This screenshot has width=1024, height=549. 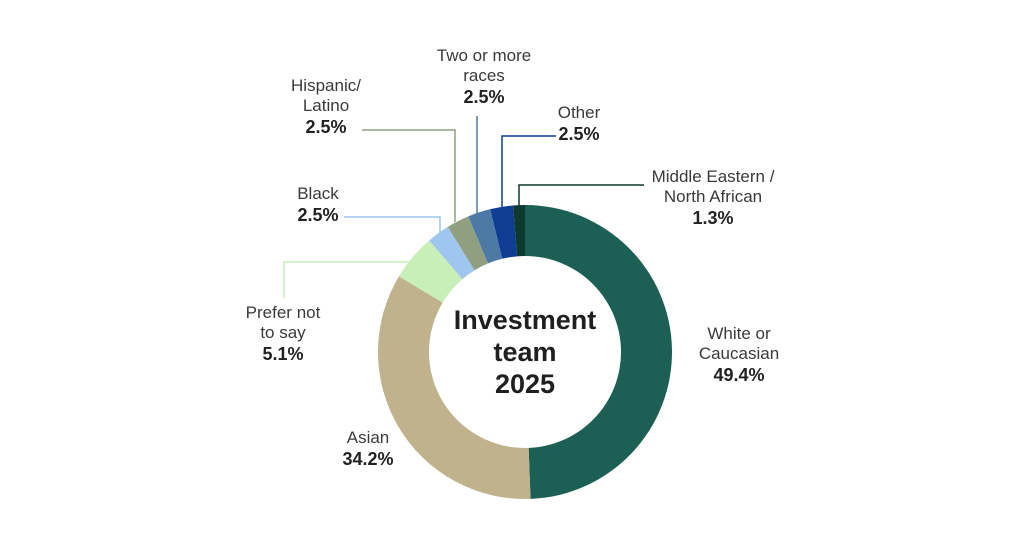 I want to click on slice-value-other: 2.5%, so click(x=578, y=134).